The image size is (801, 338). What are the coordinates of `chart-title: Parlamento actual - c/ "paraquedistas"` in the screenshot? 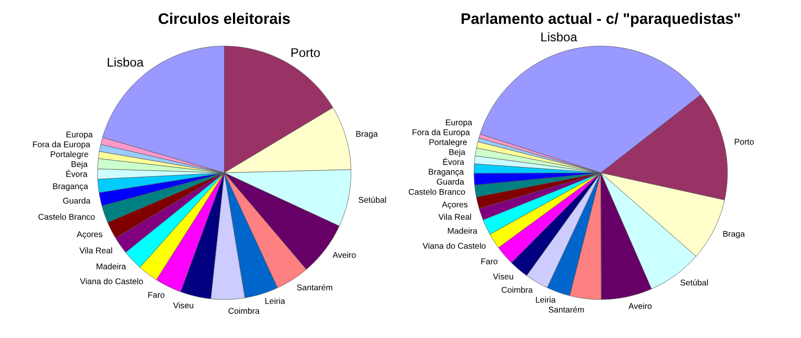 It's located at (601, 20).